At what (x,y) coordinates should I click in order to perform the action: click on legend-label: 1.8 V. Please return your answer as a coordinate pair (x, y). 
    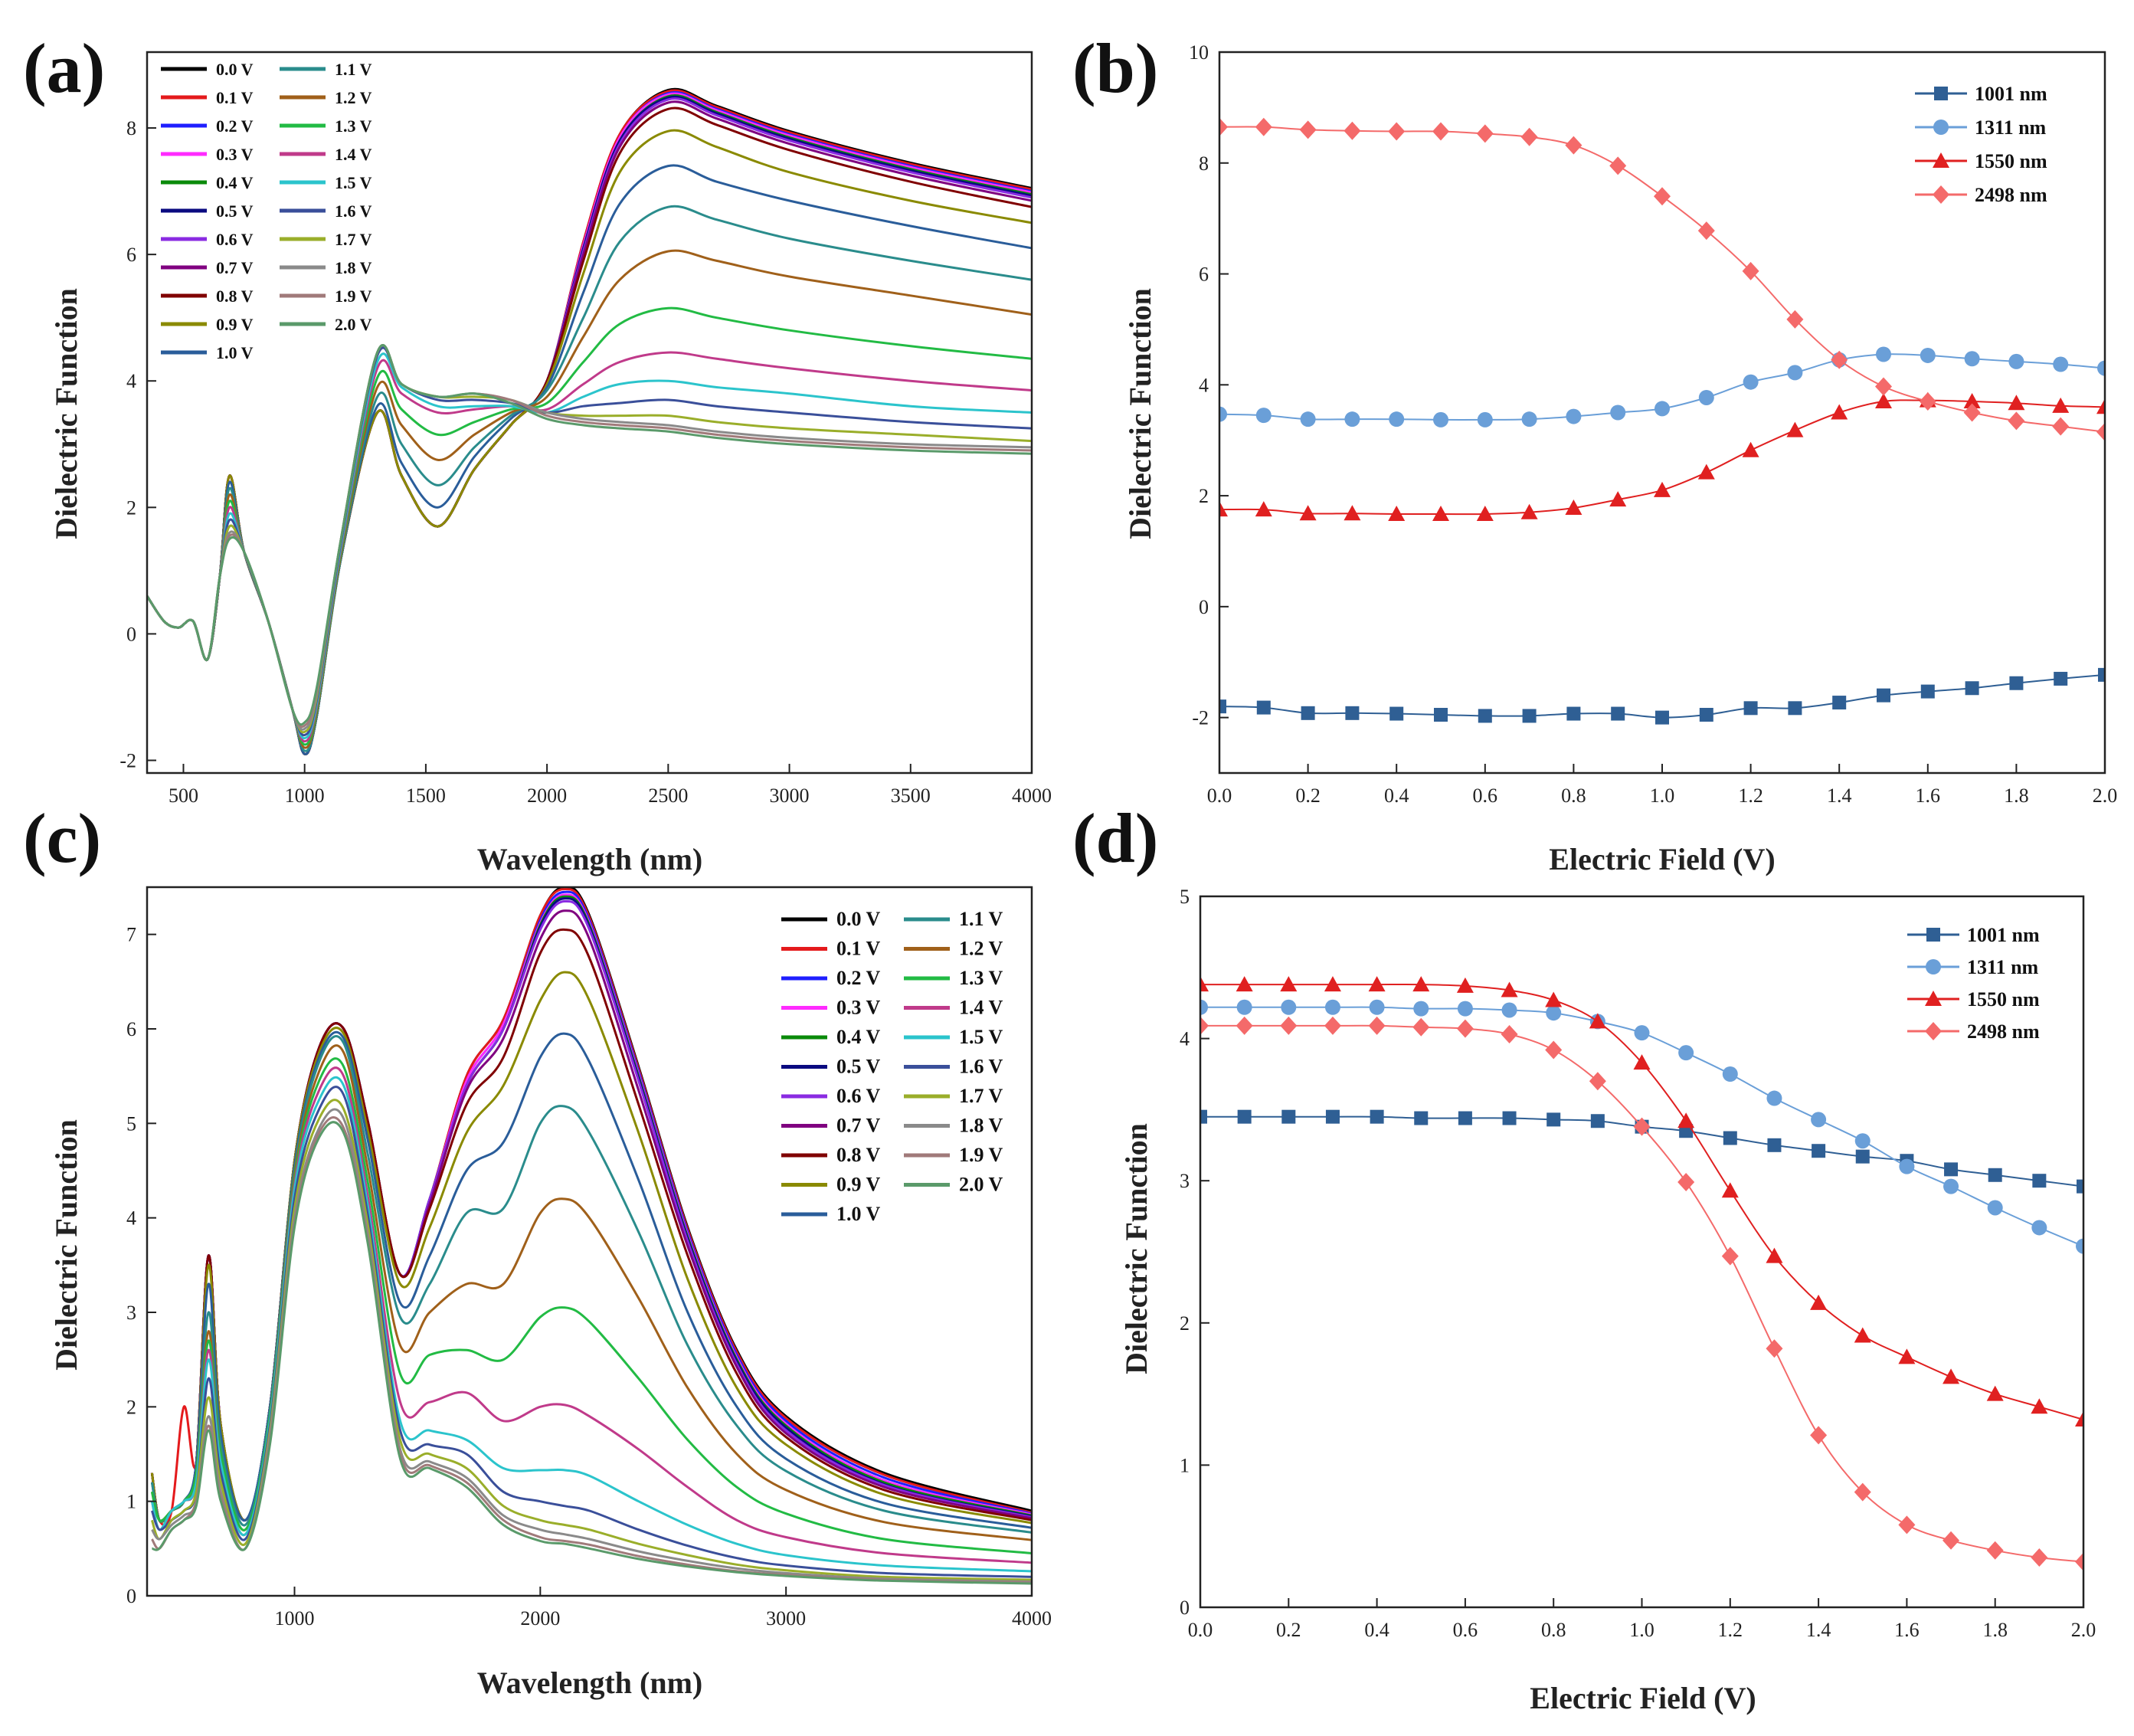
    Looking at the image, I should click on (981, 1126).